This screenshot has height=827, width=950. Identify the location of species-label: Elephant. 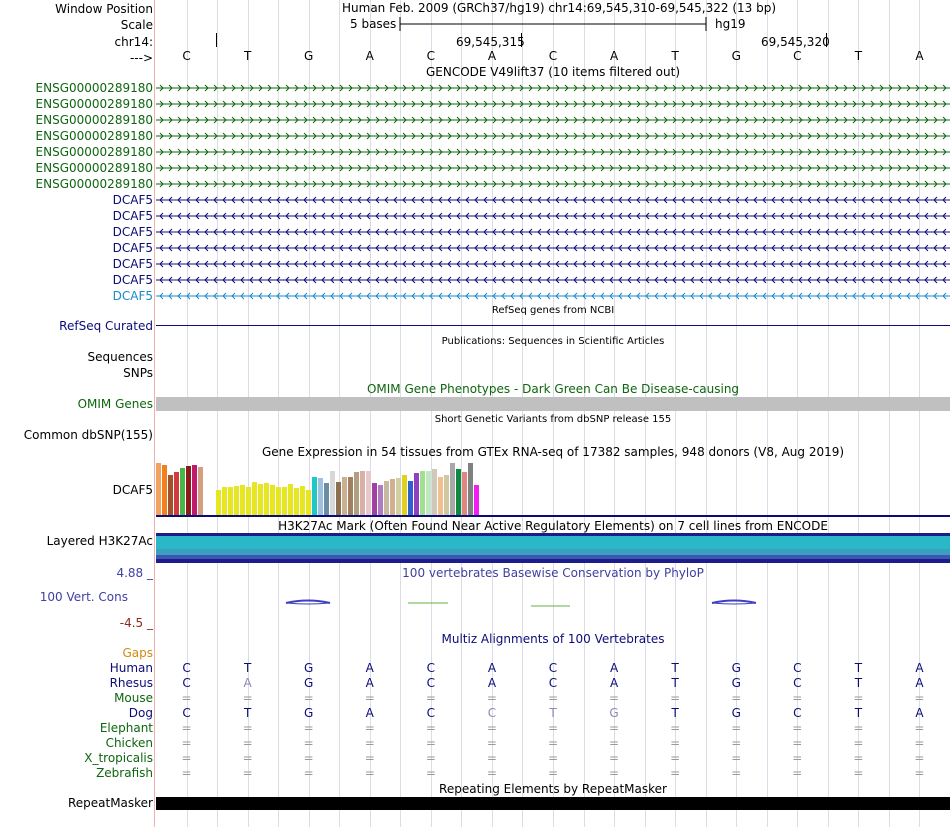
(126, 728).